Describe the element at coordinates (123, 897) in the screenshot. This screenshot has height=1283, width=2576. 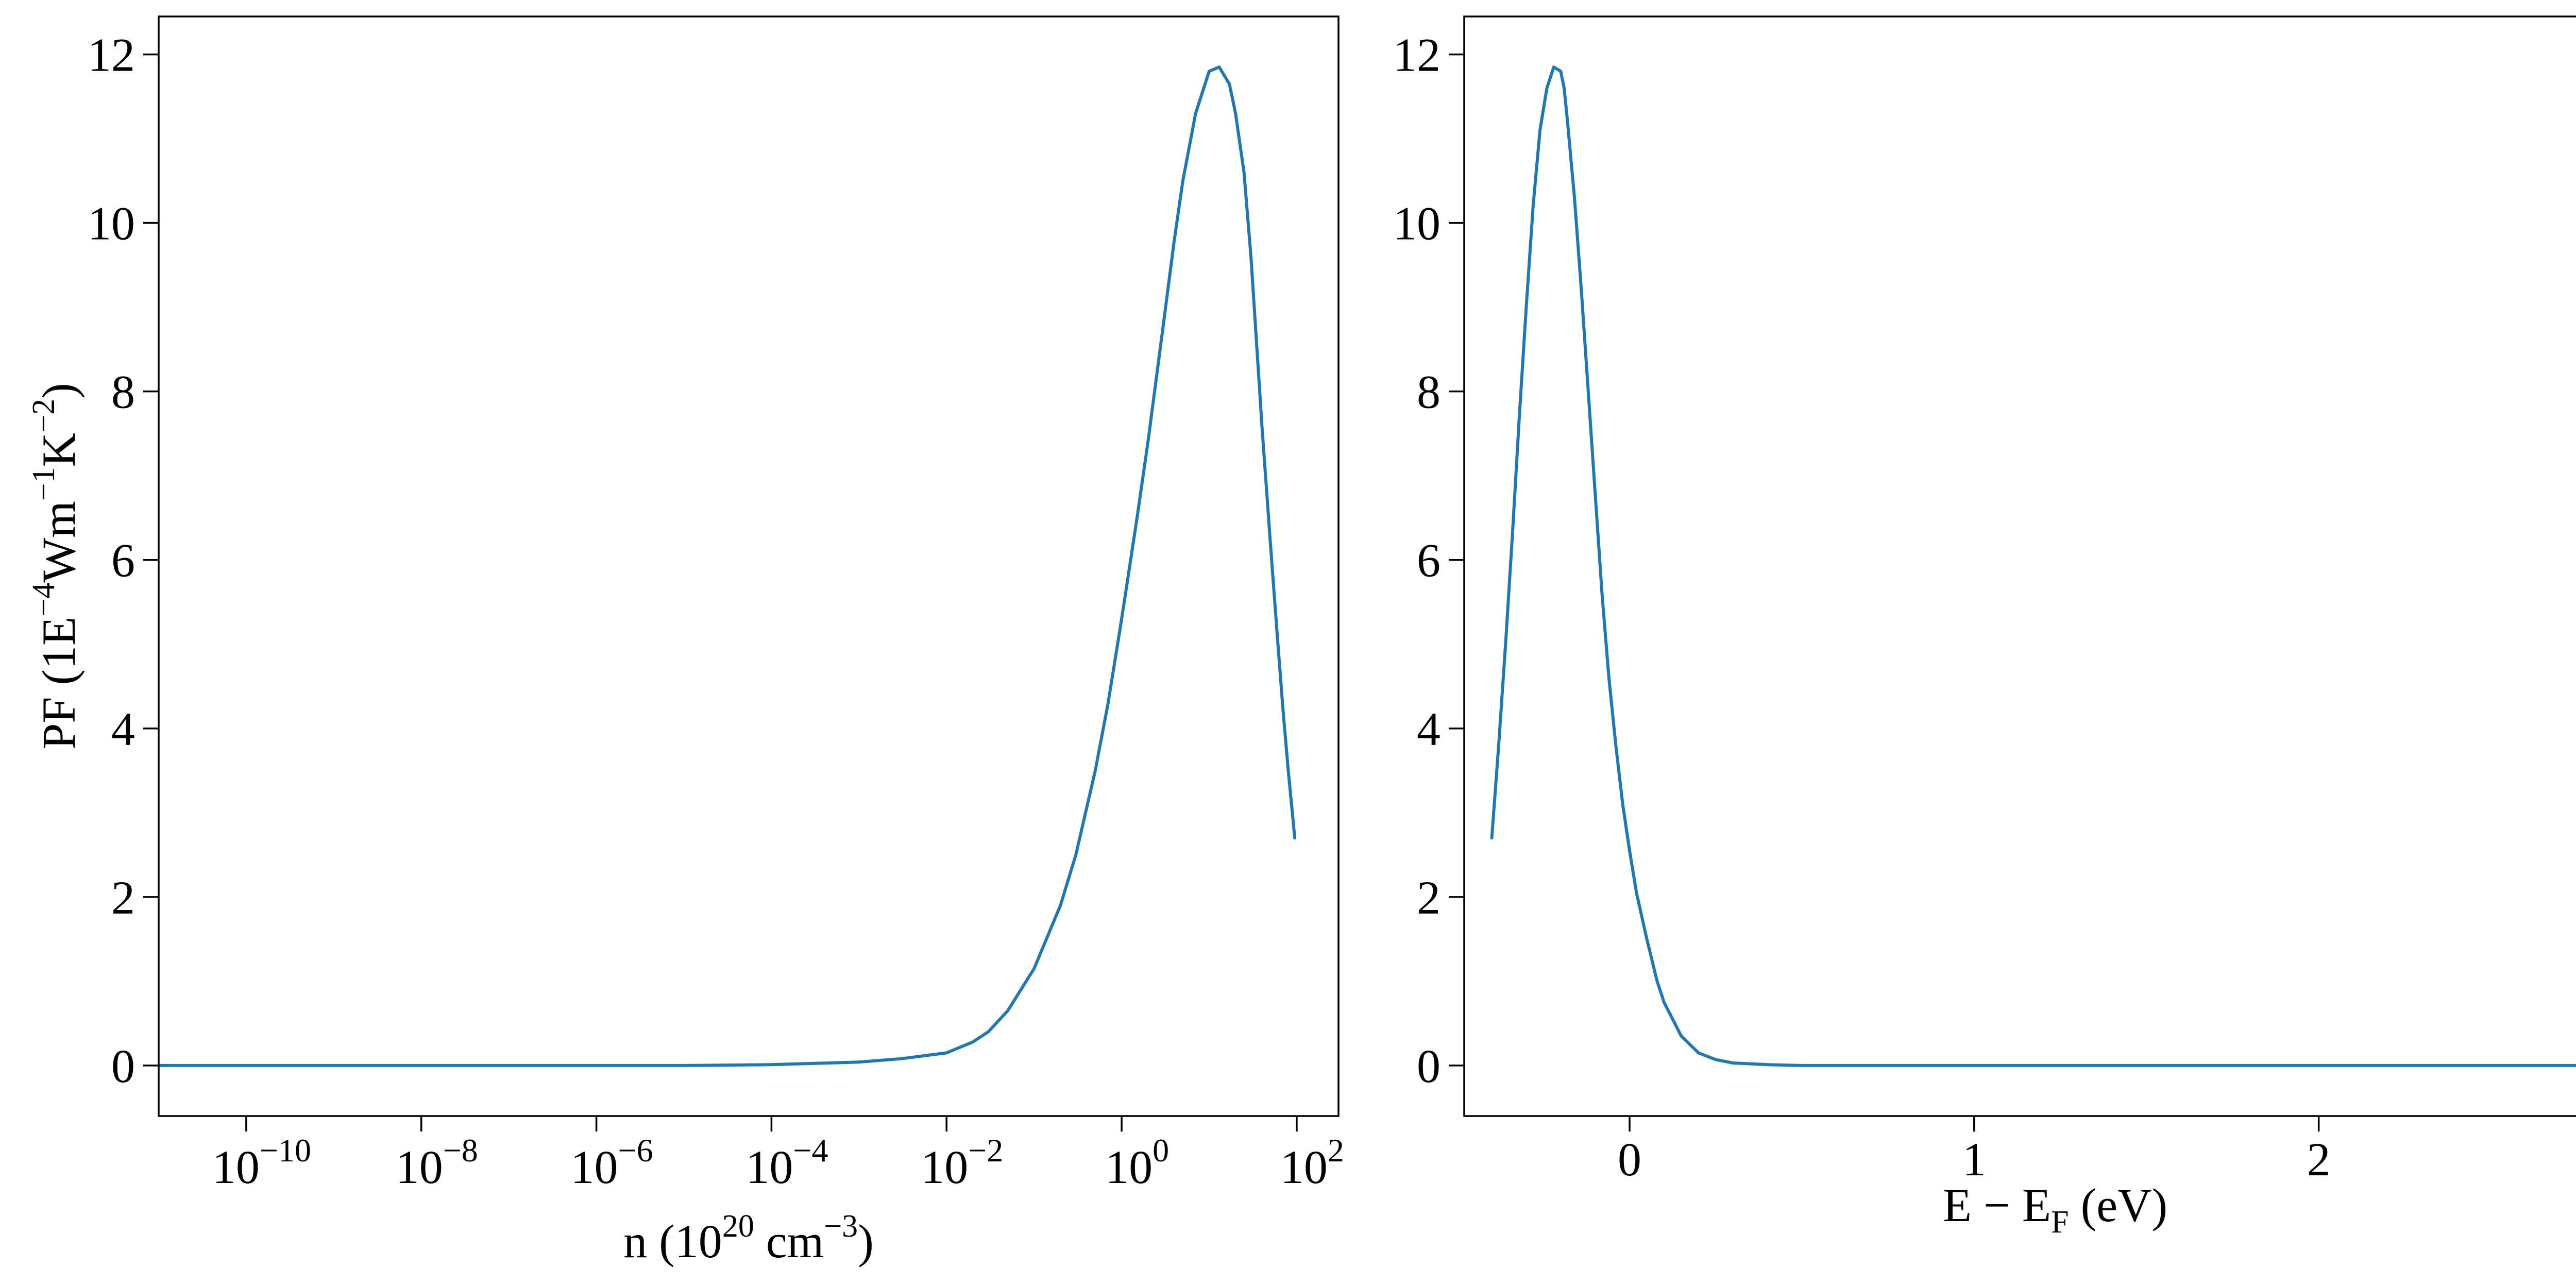
I see `left-y-tick-label: 2` at that location.